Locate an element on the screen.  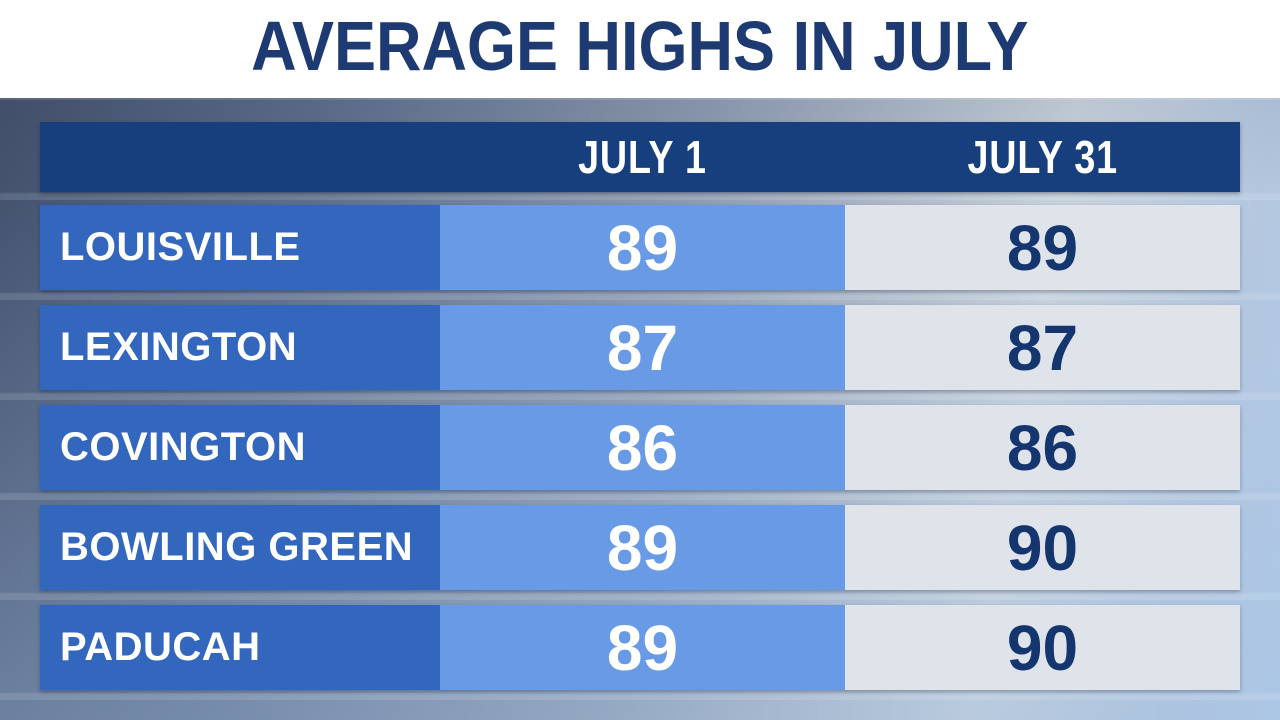
header-july31-cell: JULY 31 is located at coordinates (1042, 157).